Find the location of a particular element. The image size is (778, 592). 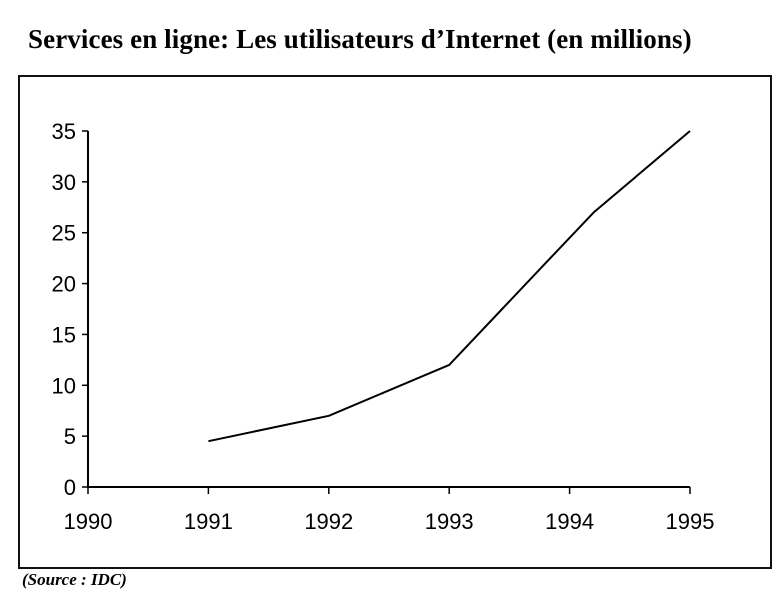

y-tick-label: 20 is located at coordinates (64, 284).